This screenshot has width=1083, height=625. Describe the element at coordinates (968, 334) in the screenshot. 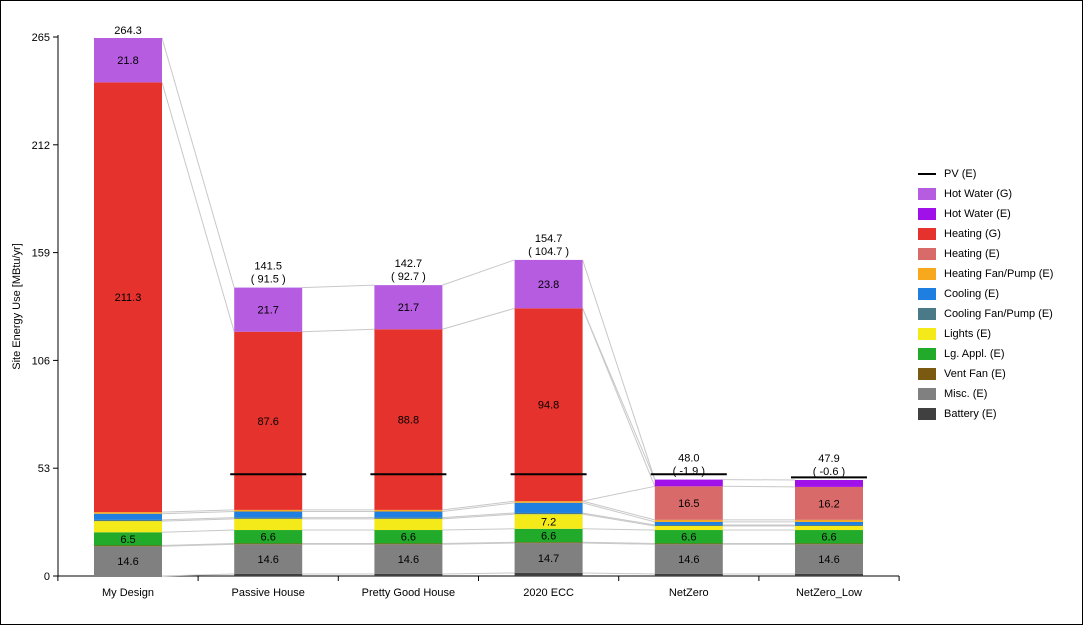

I see `legend-label: Lights (E)` at that location.